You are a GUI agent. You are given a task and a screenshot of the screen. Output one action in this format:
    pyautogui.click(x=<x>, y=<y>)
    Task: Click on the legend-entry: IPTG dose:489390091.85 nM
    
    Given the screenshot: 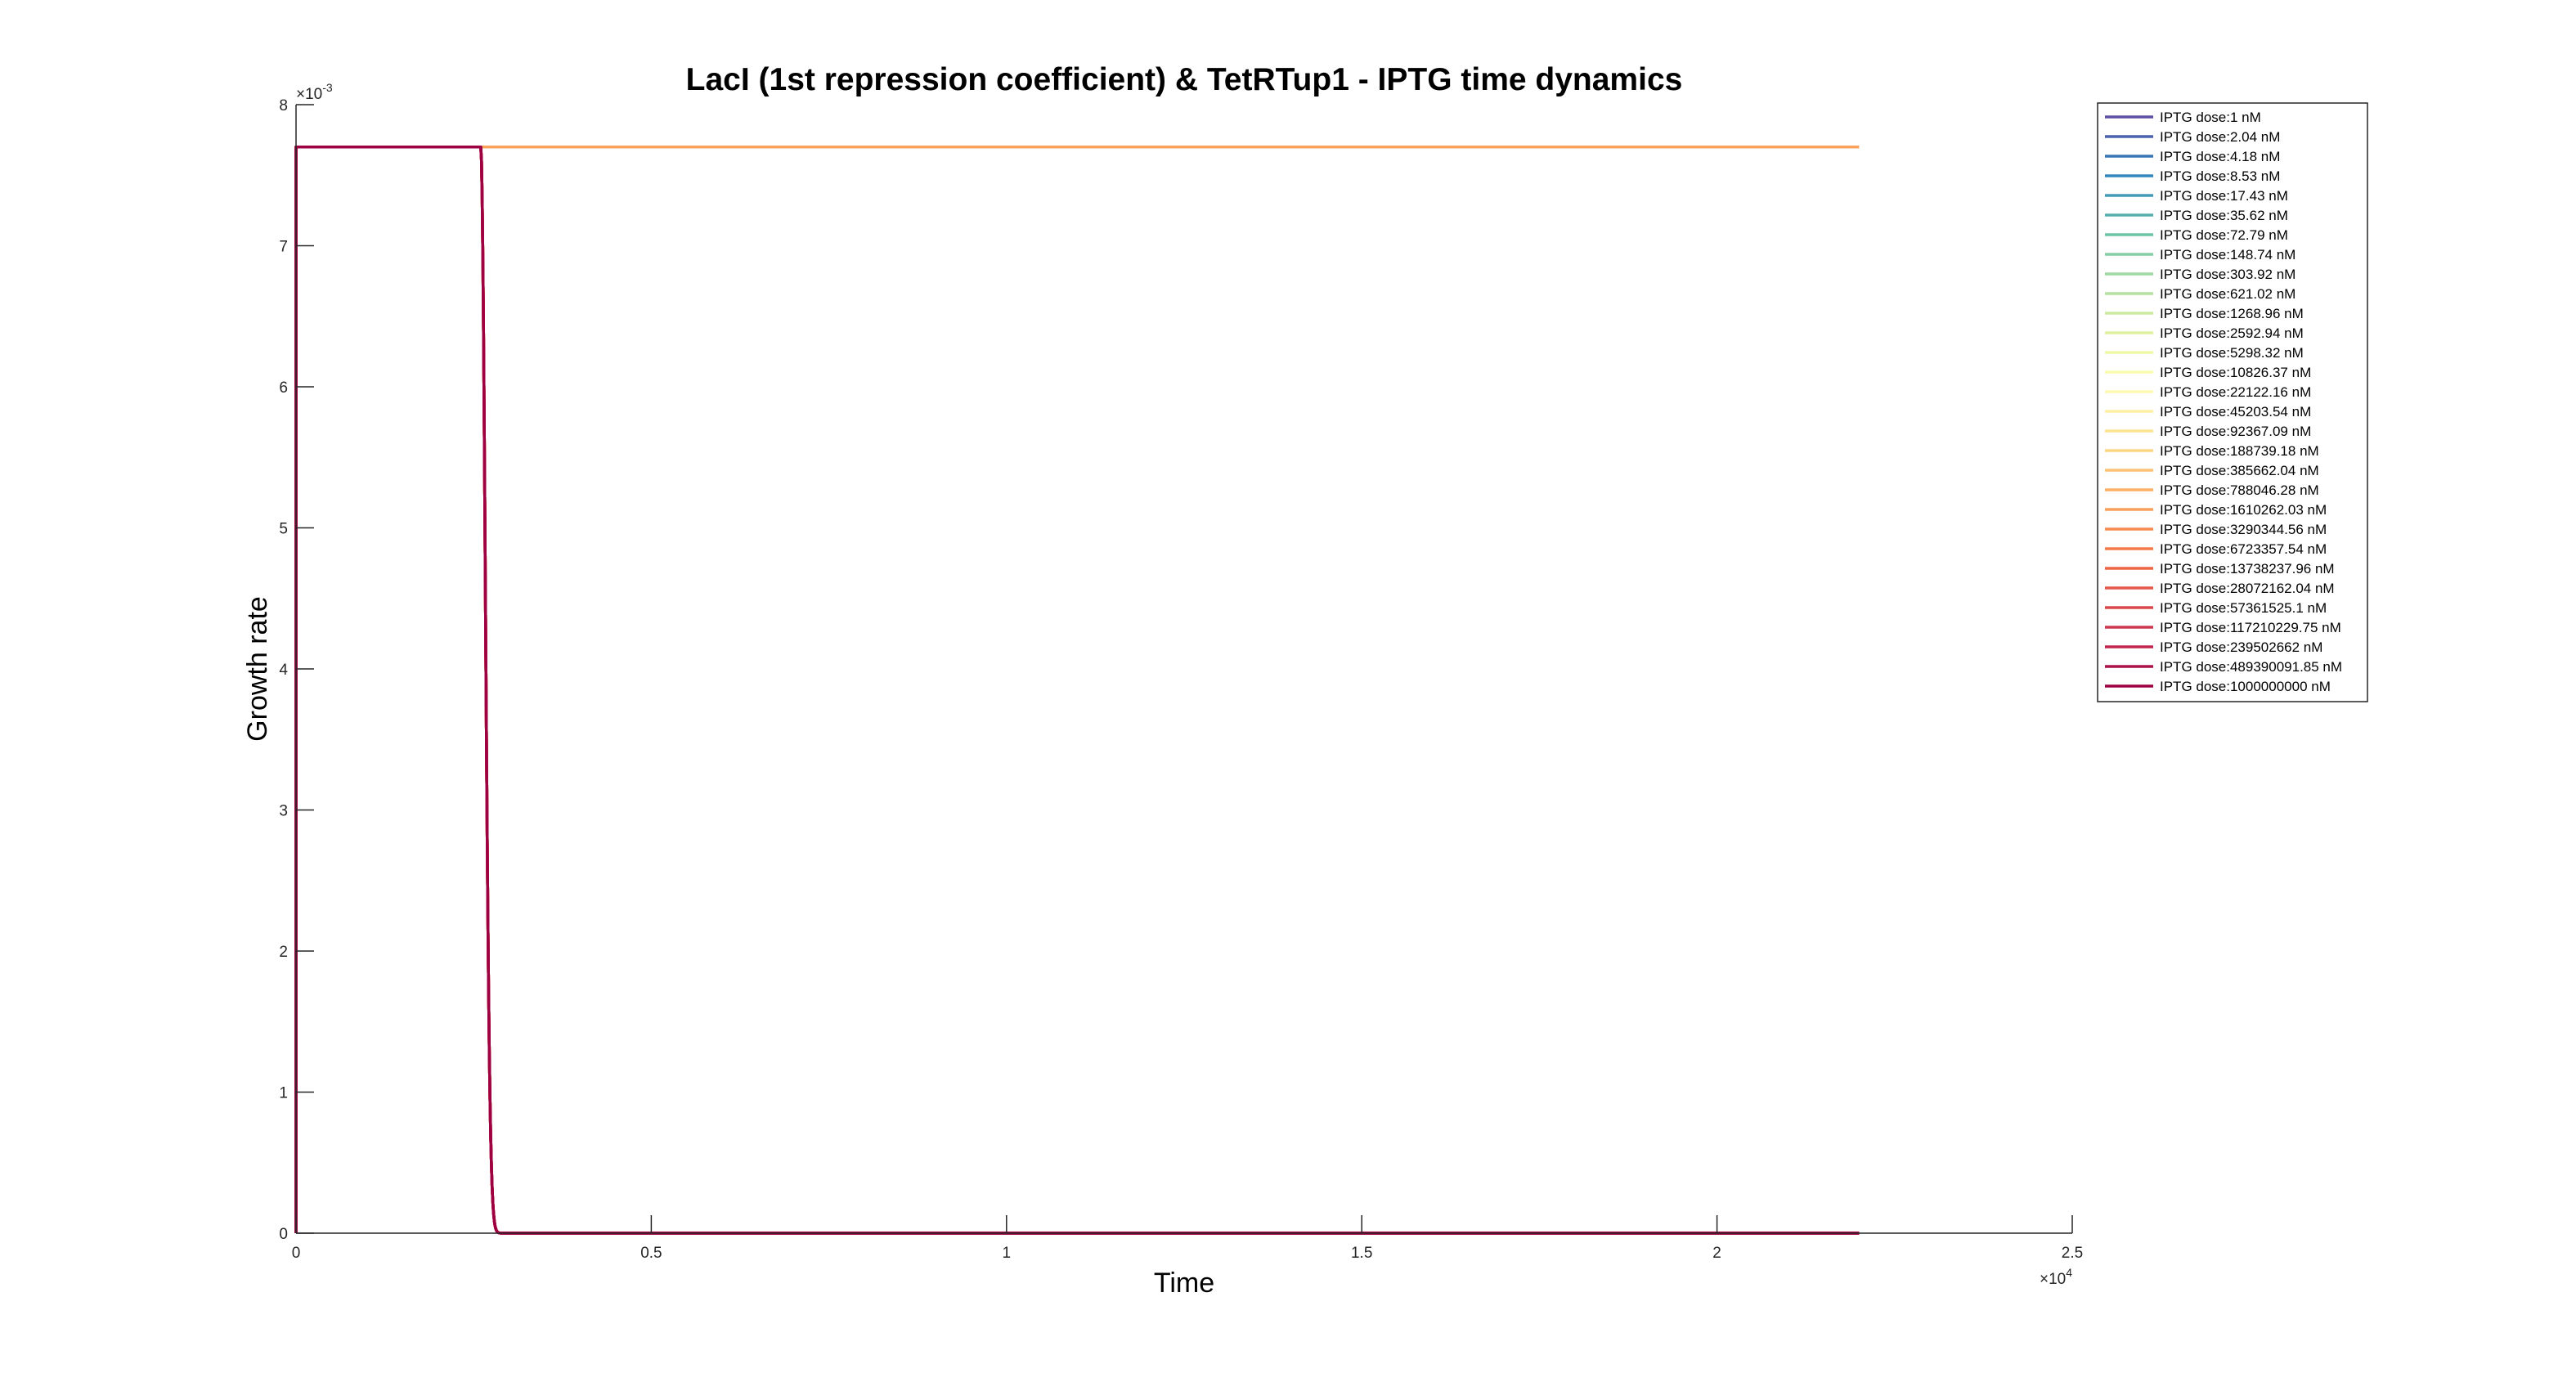 What is the action you would take?
    pyautogui.click(x=2251, y=667)
    